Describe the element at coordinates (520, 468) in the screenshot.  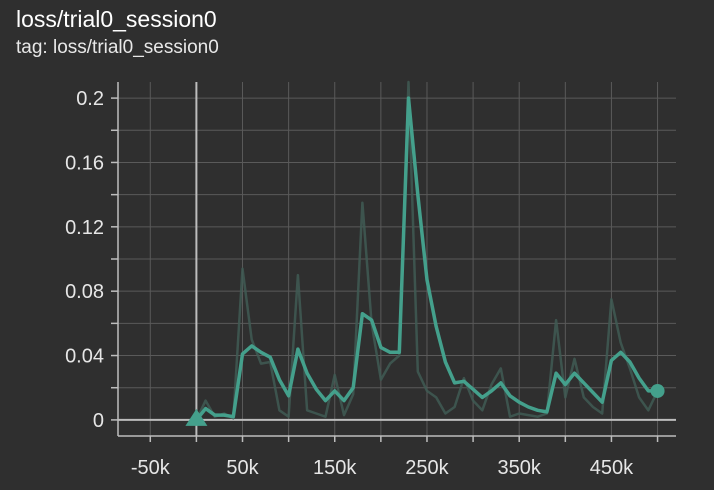
I see `x-tick-label: 350k` at that location.